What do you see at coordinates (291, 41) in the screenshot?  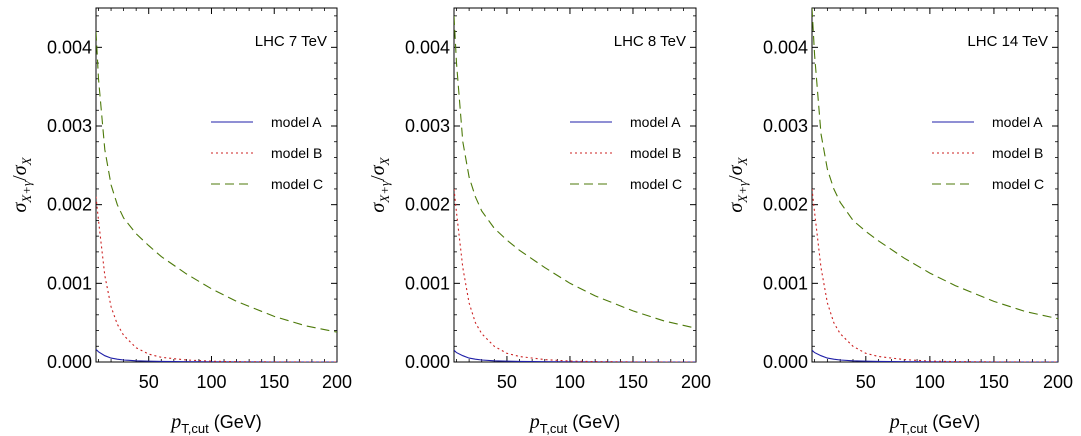 I see `panel-annotation: LHC 7 TeV` at bounding box center [291, 41].